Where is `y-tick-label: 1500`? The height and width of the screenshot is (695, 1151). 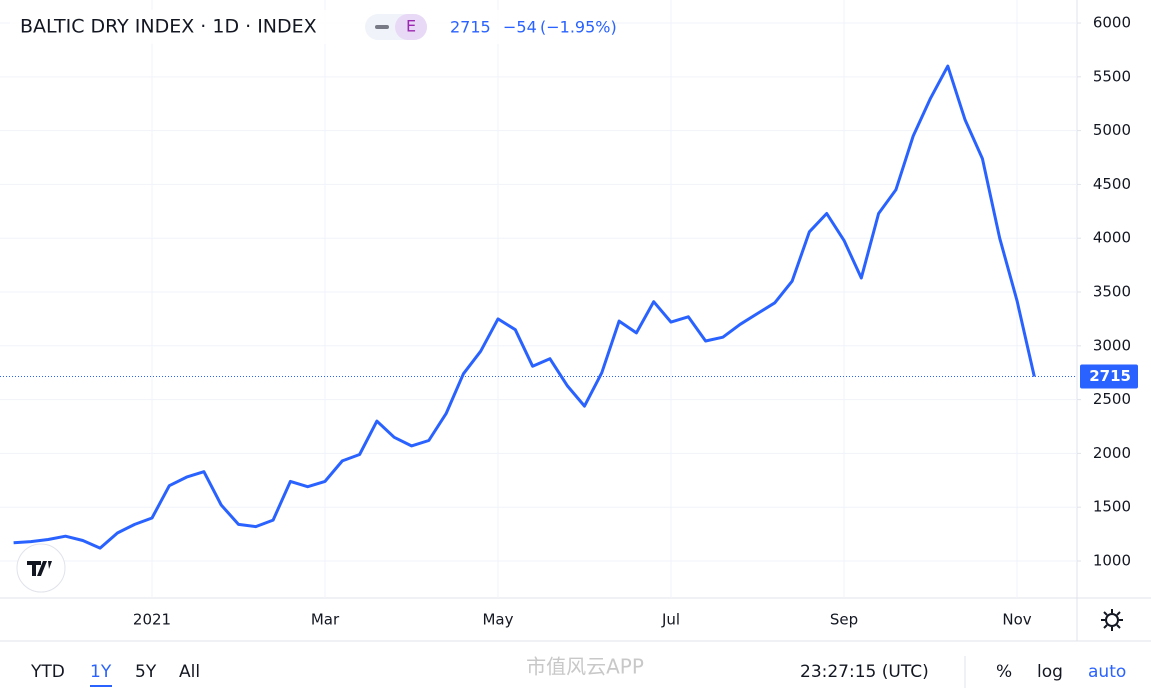 y-tick-label: 1500 is located at coordinates (1112, 507).